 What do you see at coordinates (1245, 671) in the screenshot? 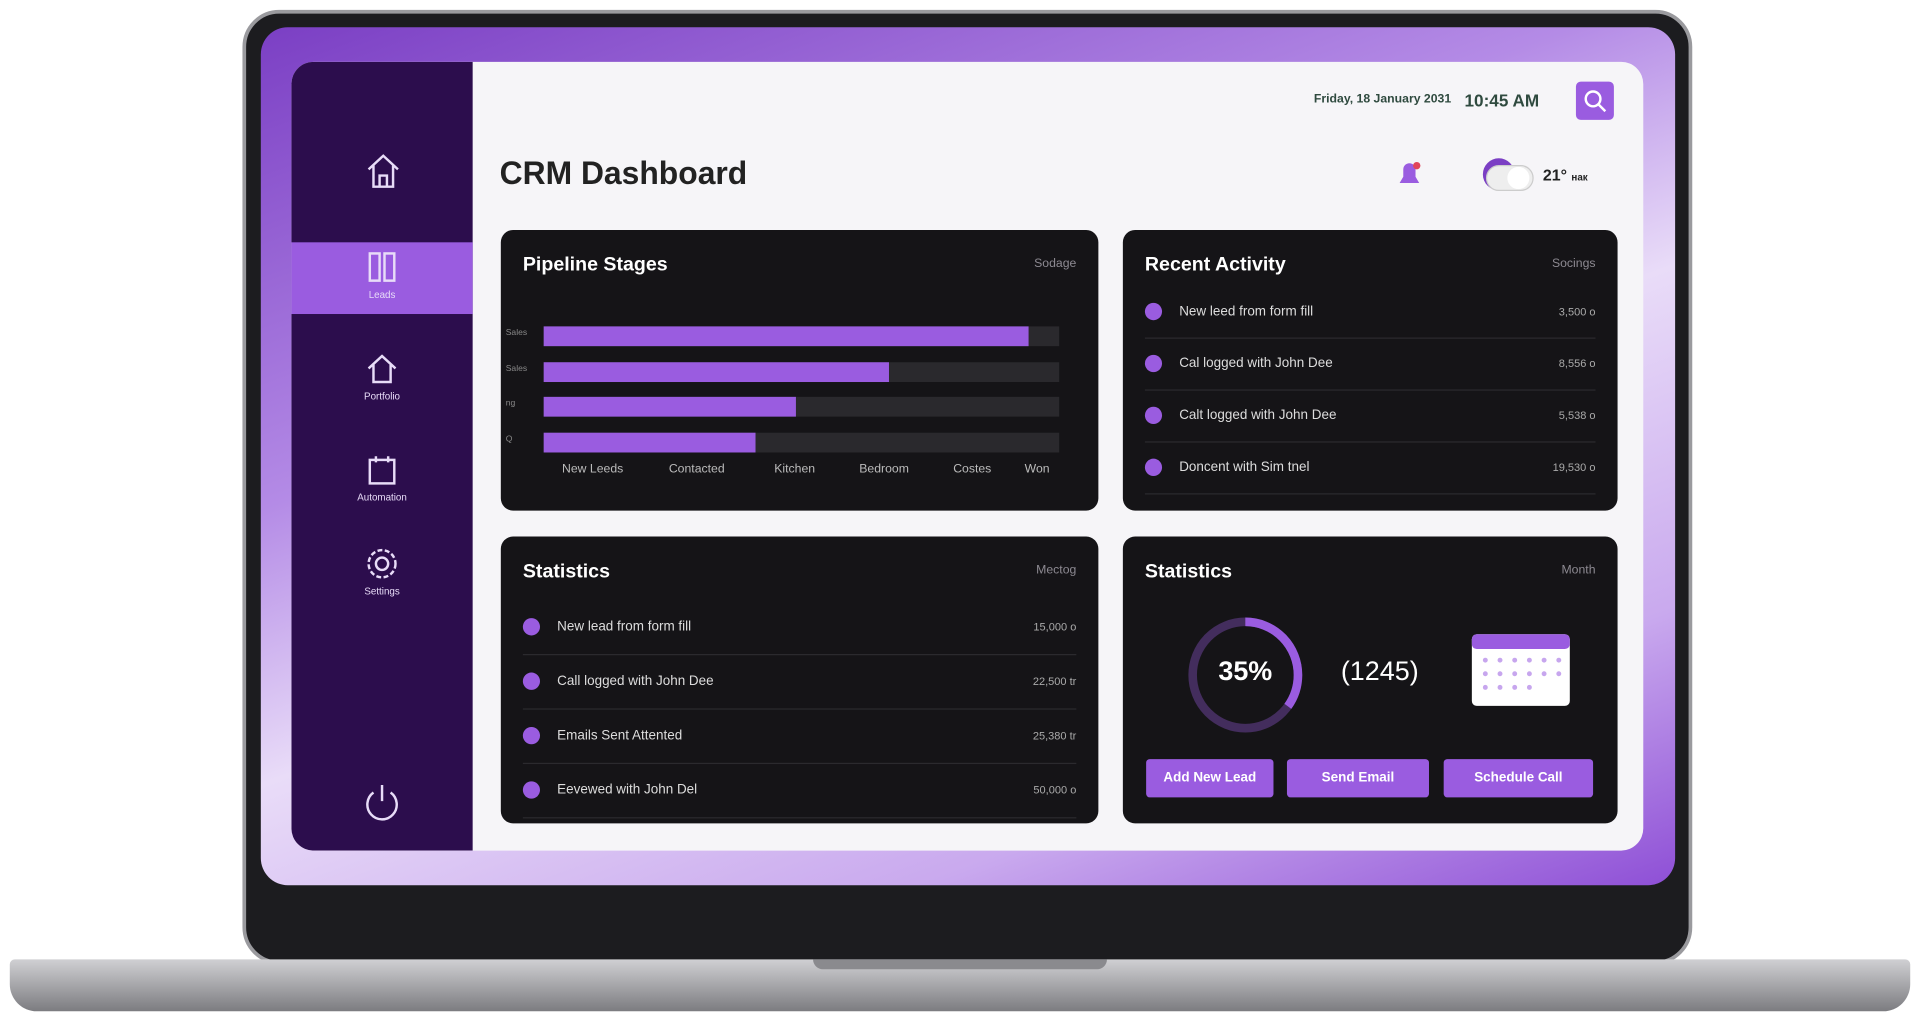
I see `percent-label: 35%` at bounding box center [1245, 671].